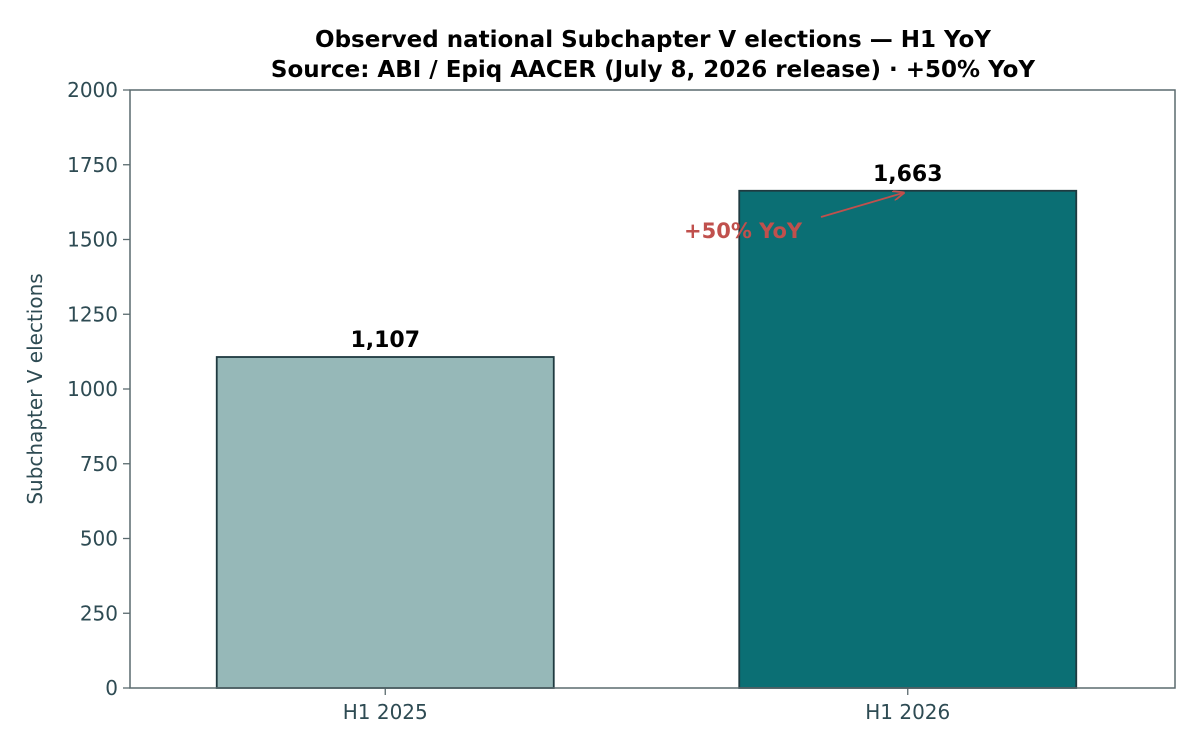 This screenshot has width=1200, height=750. What do you see at coordinates (99, 613) in the screenshot?
I see `y-tick-label: 250` at bounding box center [99, 613].